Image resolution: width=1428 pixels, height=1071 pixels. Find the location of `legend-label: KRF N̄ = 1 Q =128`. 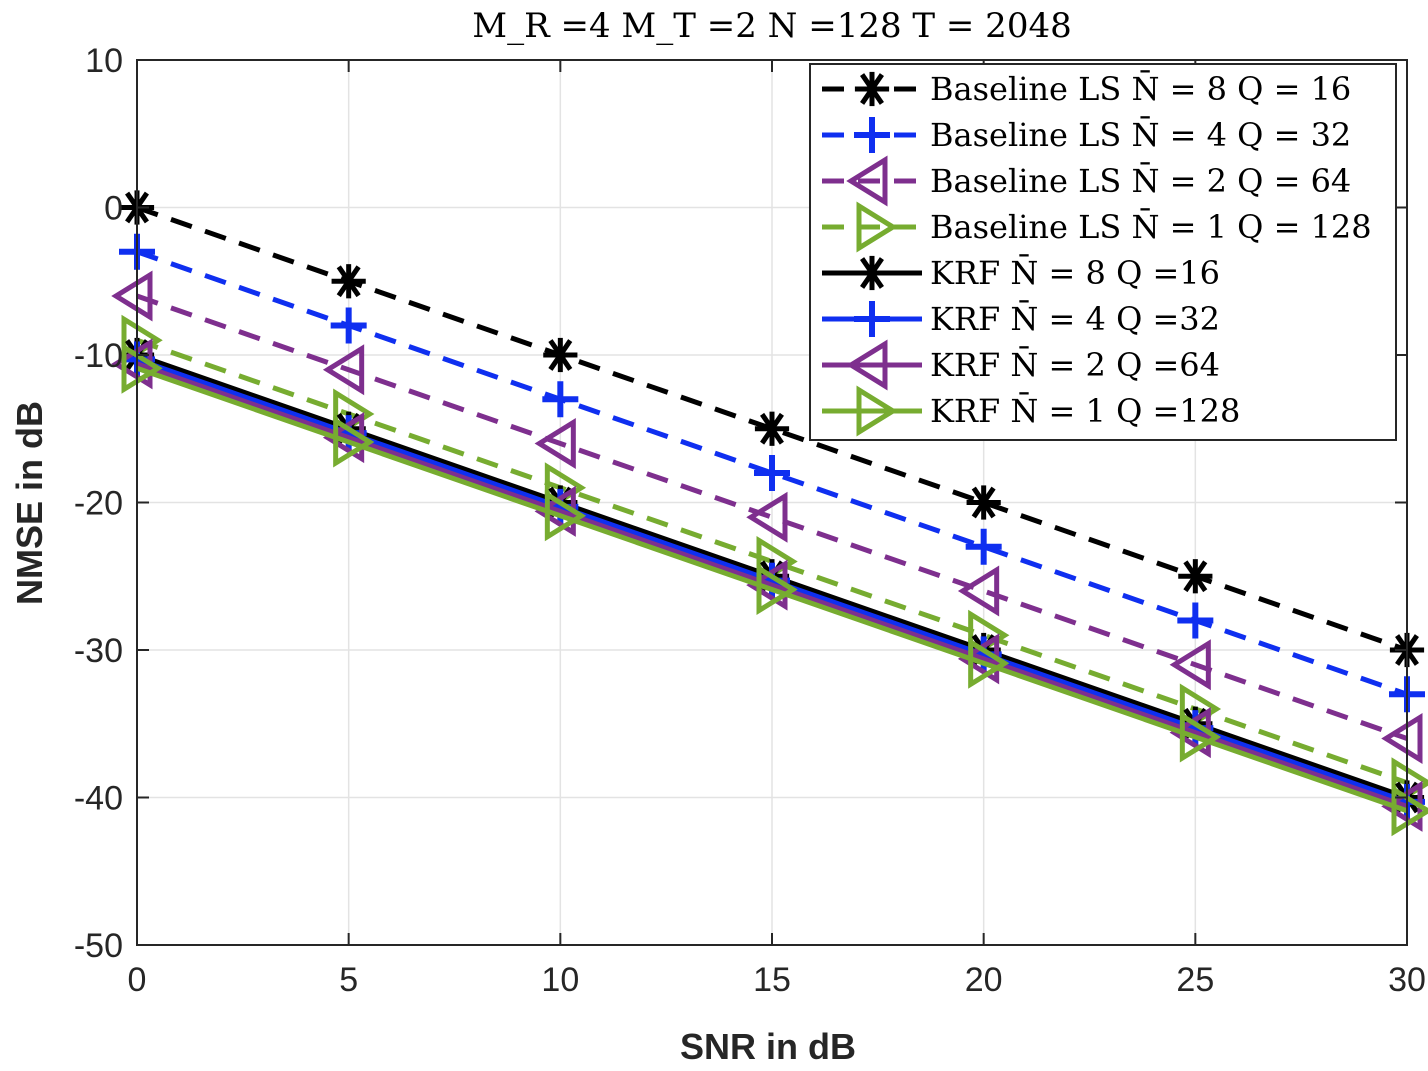

legend-label: KRF N̄ = 1 Q =128 is located at coordinates (1085, 411).